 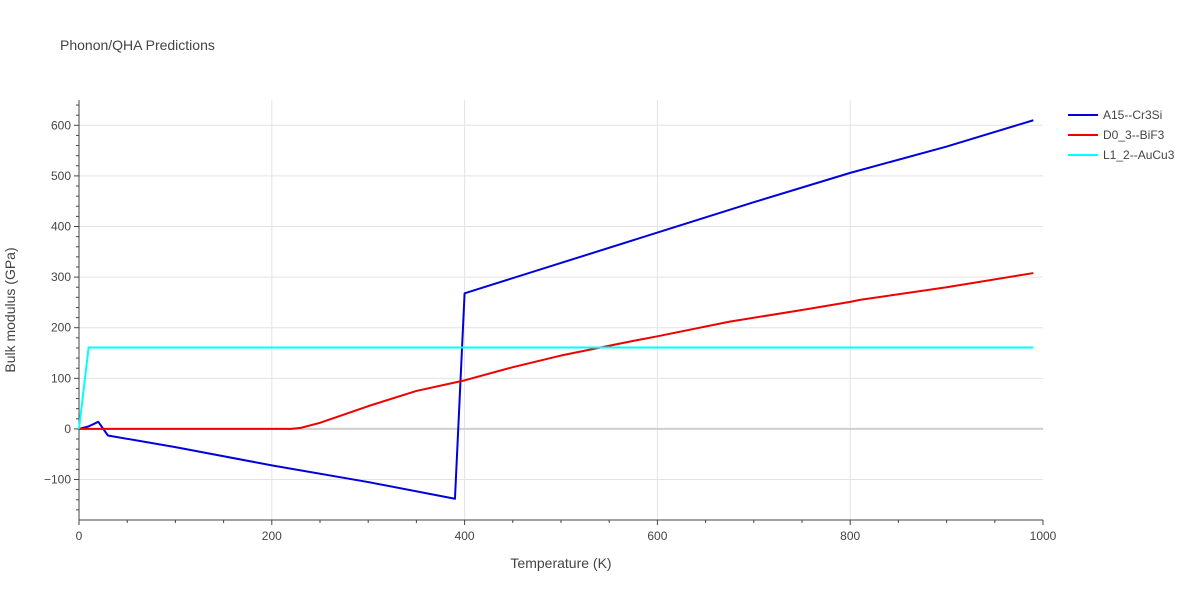 I want to click on legend: A15--Cr3Si D0_3--BiF3 L1_2--AuCu3, so click(x=1121, y=135).